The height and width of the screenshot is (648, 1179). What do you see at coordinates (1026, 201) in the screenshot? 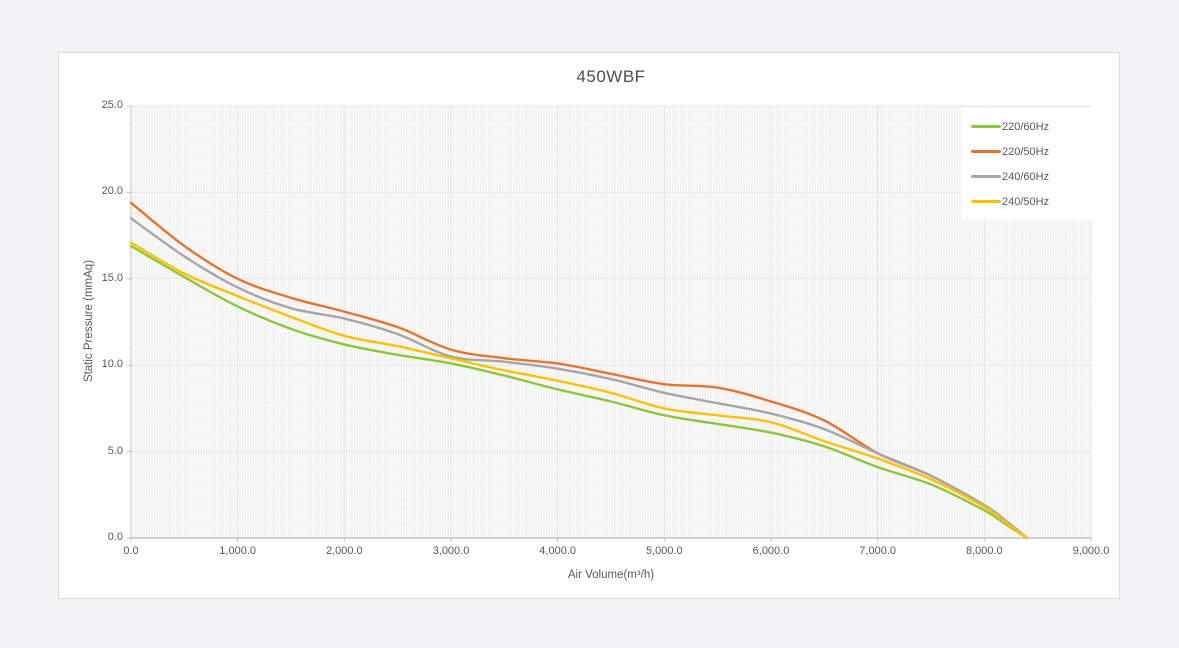
I see `legend-label: 240/50Hz` at bounding box center [1026, 201].